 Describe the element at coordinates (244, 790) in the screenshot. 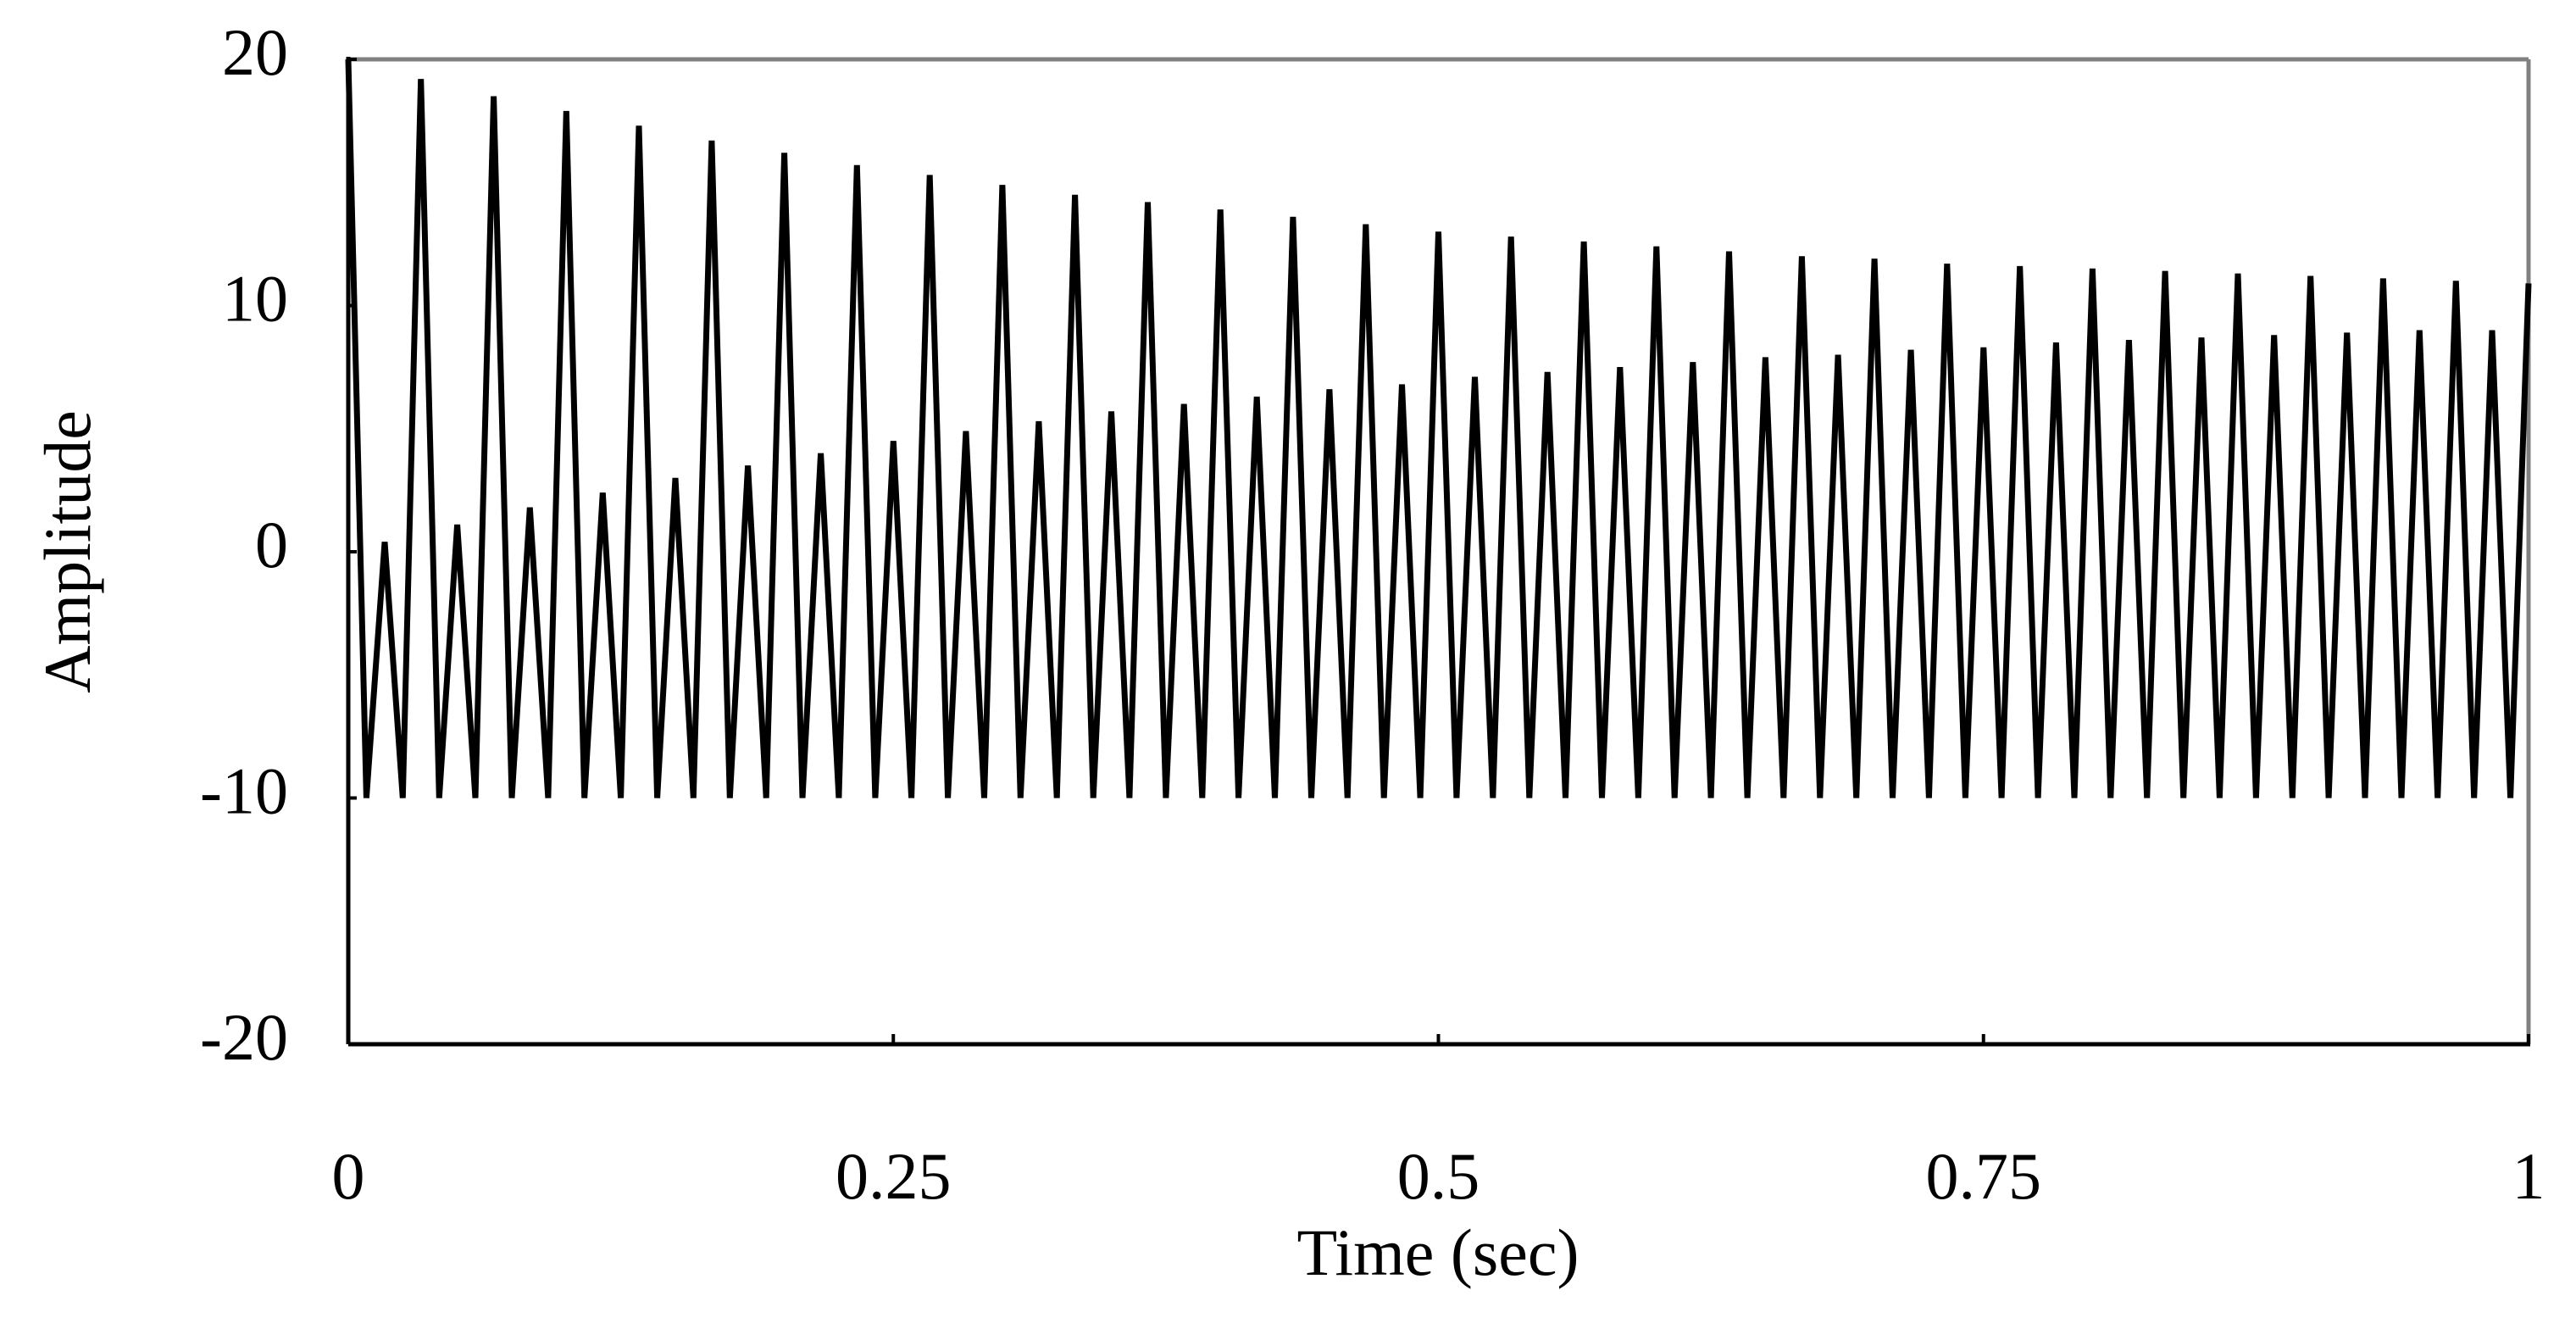

I see `y-tick-label: -10` at that location.